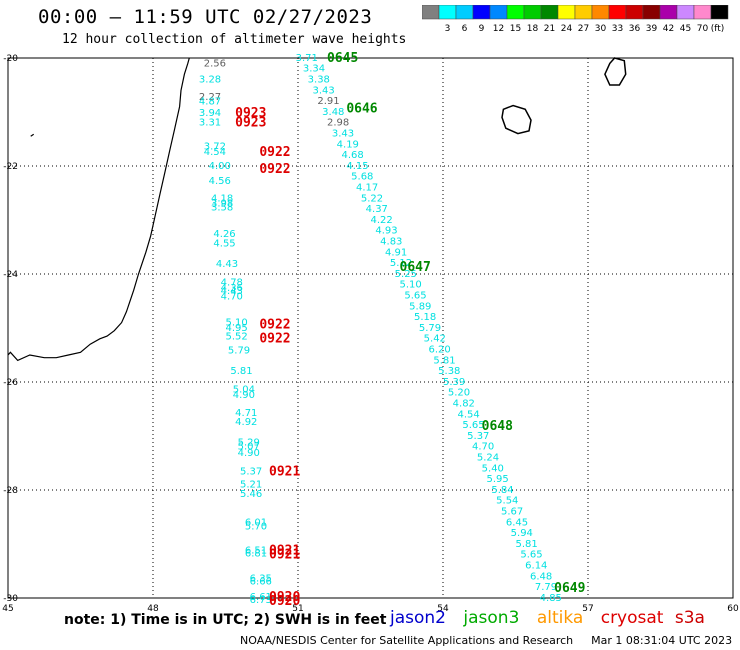 This screenshot has height=650, width=740. I want to click on pass-time-label: 0923, so click(250, 123).